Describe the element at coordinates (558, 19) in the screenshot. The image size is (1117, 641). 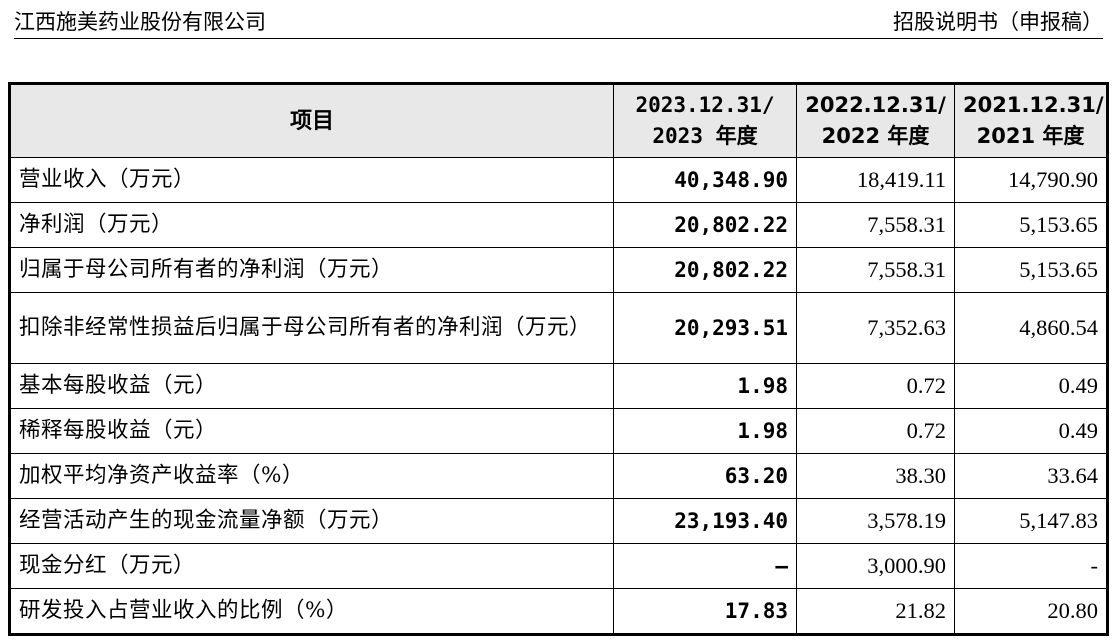
I see `document-header: 江西施美药业股份有限公司 招股说明书（申报稿）` at that location.